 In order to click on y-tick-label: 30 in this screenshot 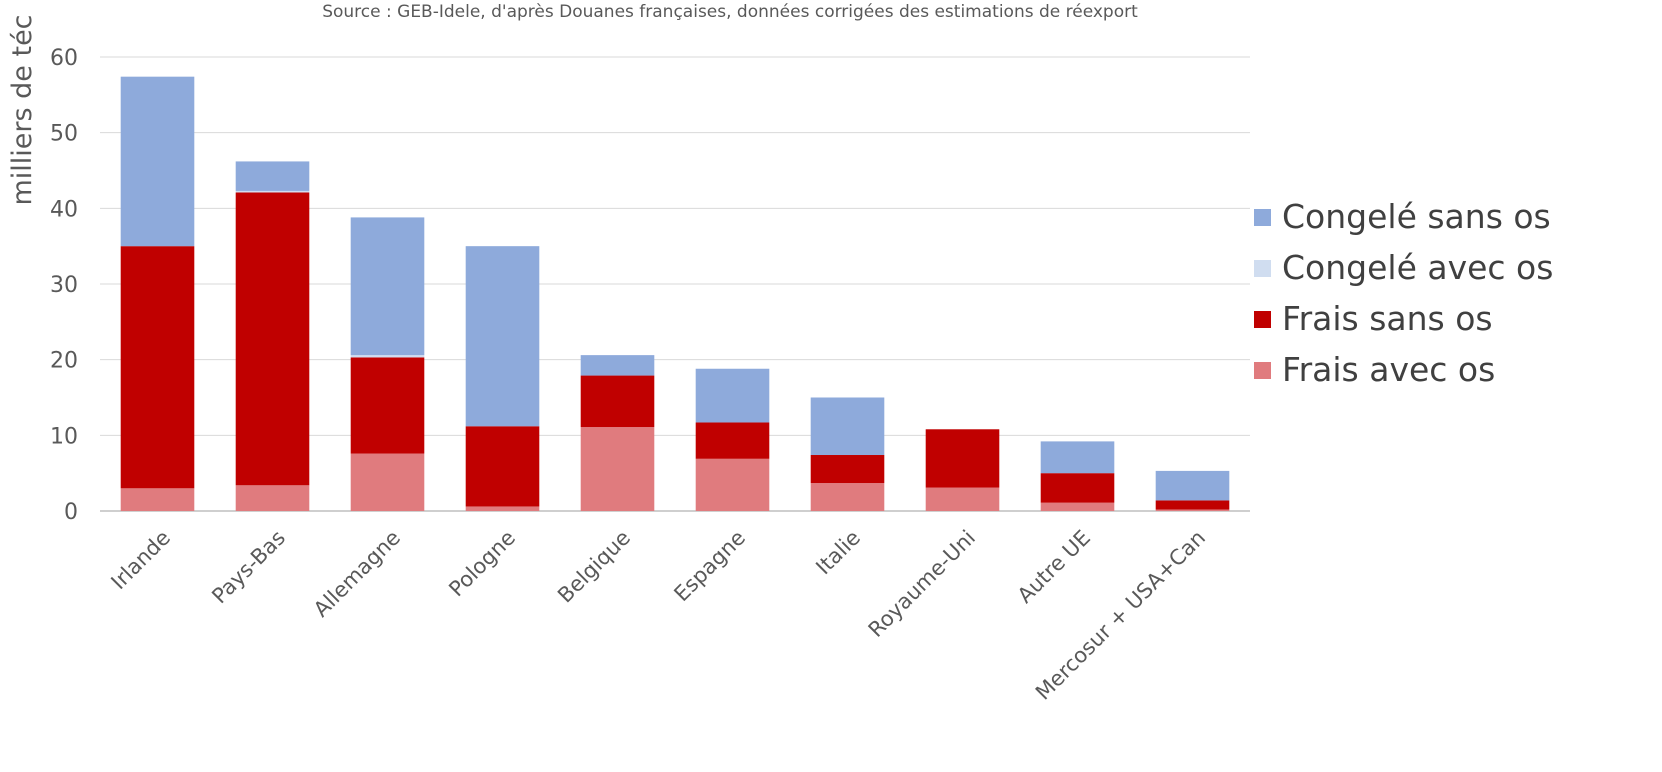, I will do `click(64, 285)`.